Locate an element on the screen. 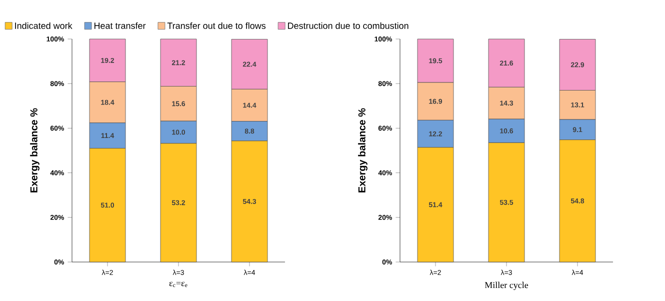 The width and height of the screenshot is (665, 301). x-axis-title: Miller cycle is located at coordinates (506, 286).